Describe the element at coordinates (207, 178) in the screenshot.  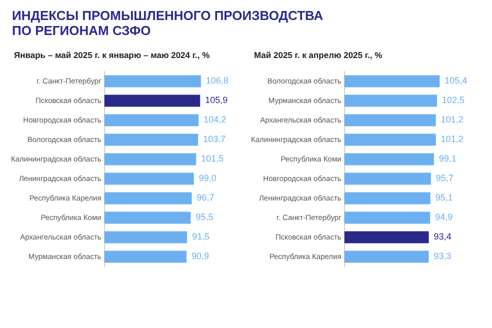
I see `data-label: 99,0` at that location.